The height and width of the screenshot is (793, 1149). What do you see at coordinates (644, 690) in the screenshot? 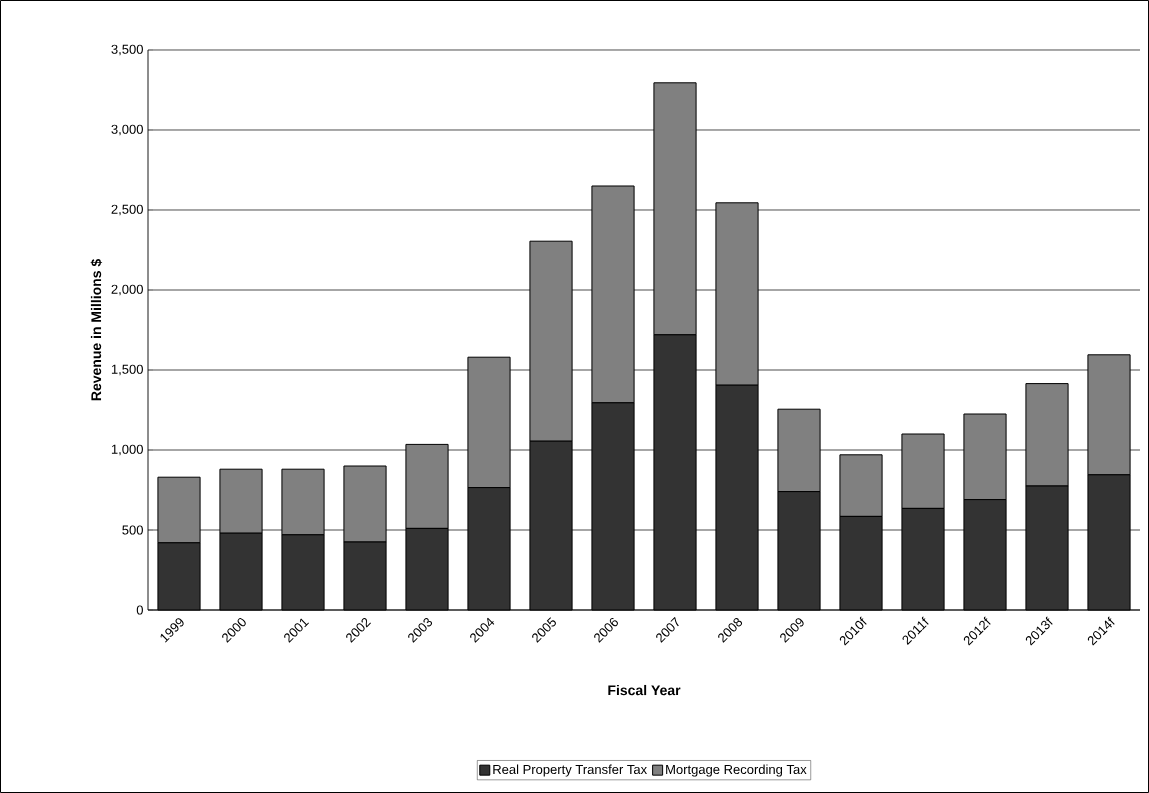
I see `x-axis-title: Fiscal Year` at bounding box center [644, 690].